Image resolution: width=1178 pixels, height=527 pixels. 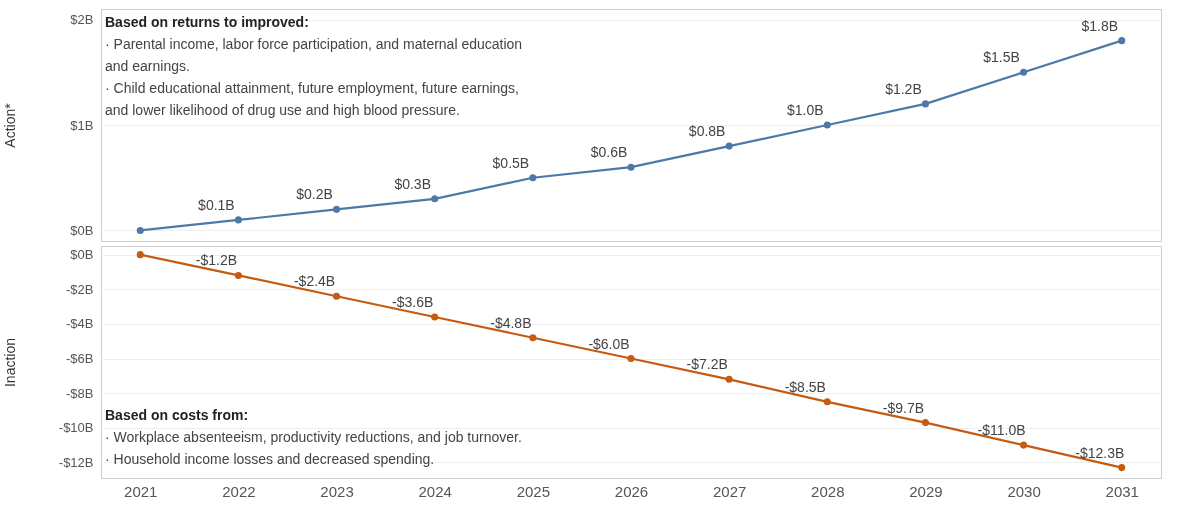 I want to click on x-tick-label: 2023, so click(x=337, y=491).